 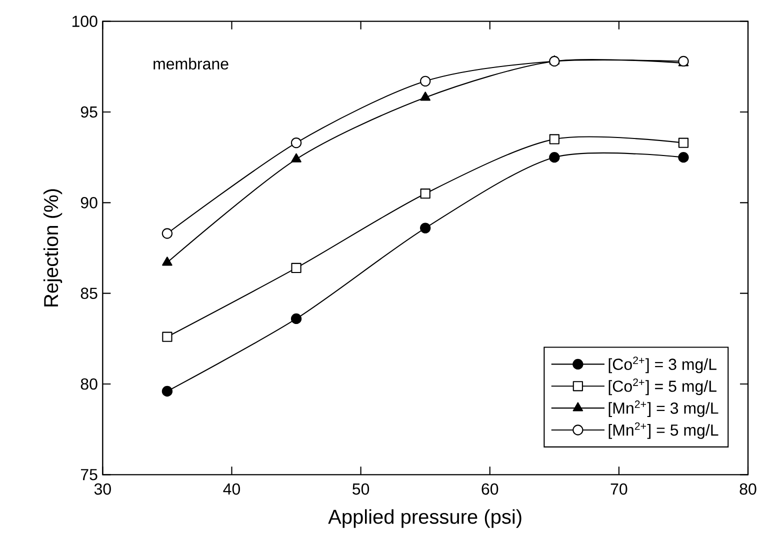 What do you see at coordinates (89, 474) in the screenshot?
I see `y-tick-label: 75` at bounding box center [89, 474].